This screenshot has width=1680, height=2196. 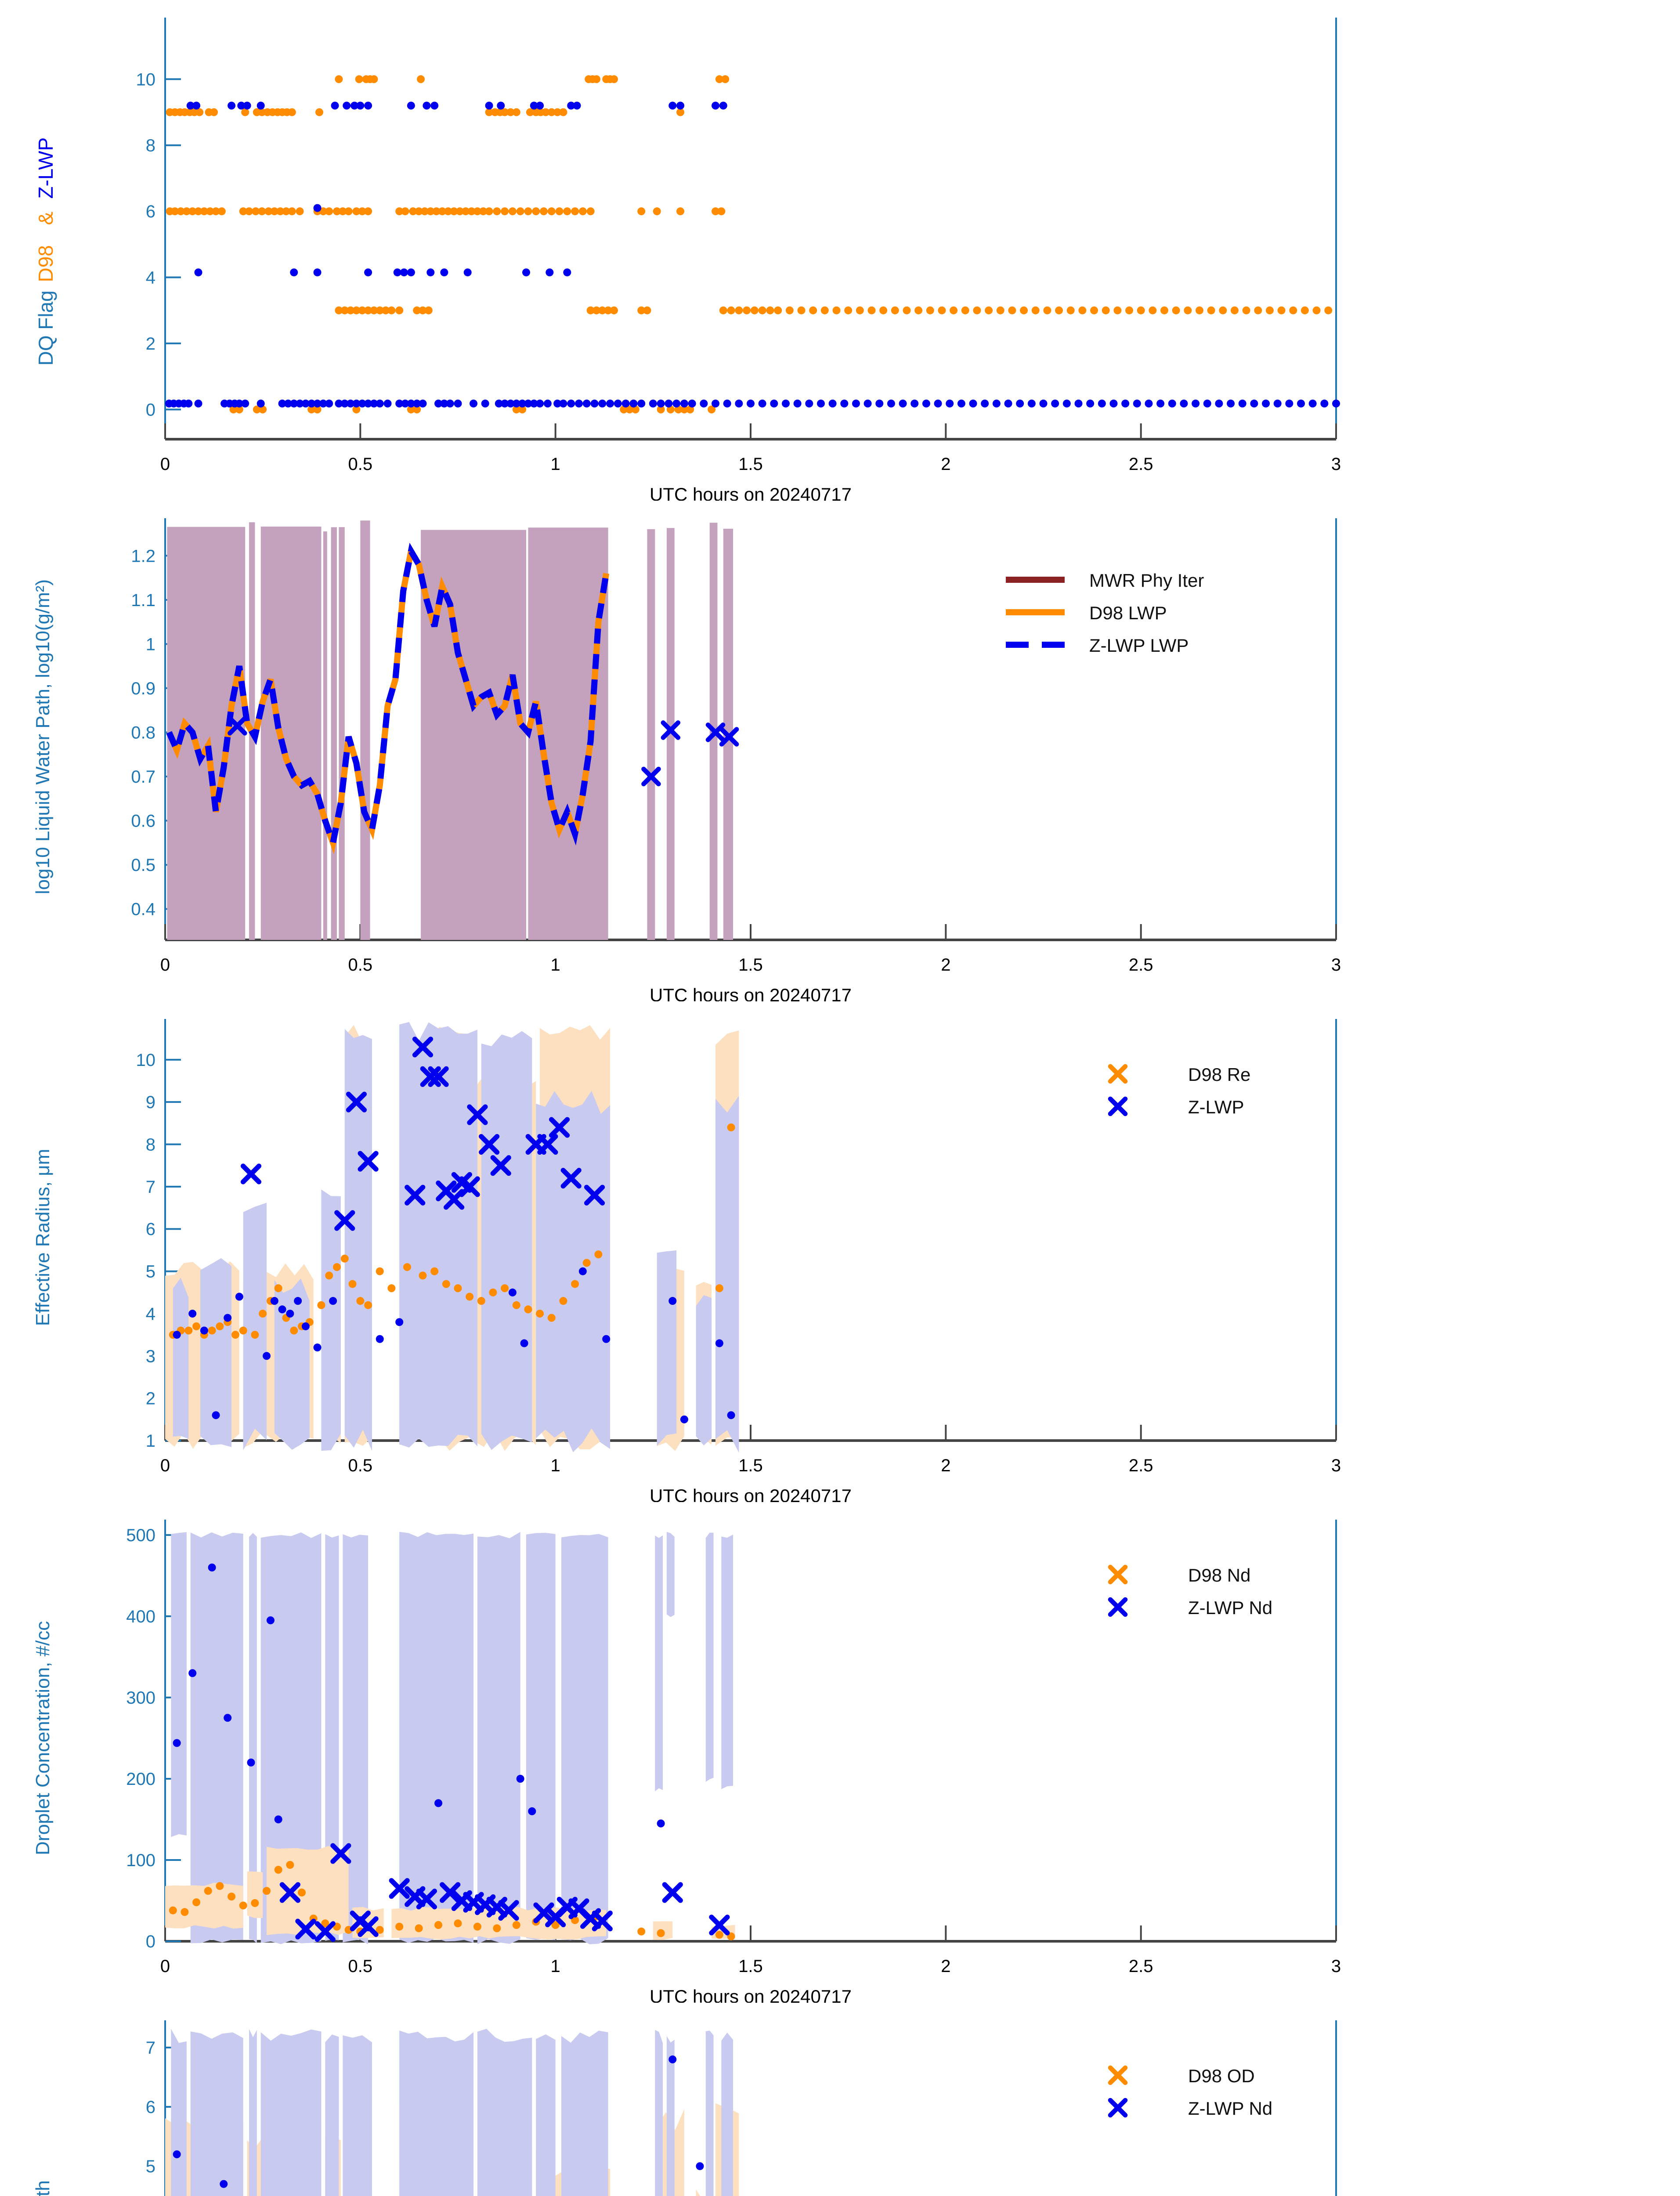 What do you see at coordinates (43, 736) in the screenshot?
I see `chart-text: log10 Liquid Water Path, log10(g/m²)` at bounding box center [43, 736].